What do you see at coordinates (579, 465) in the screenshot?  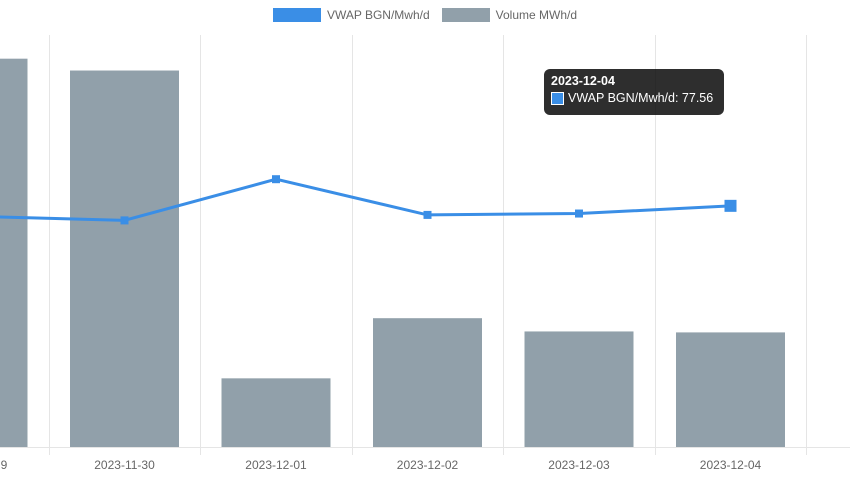 I see `x-tick-label: 2023-12-03` at bounding box center [579, 465].